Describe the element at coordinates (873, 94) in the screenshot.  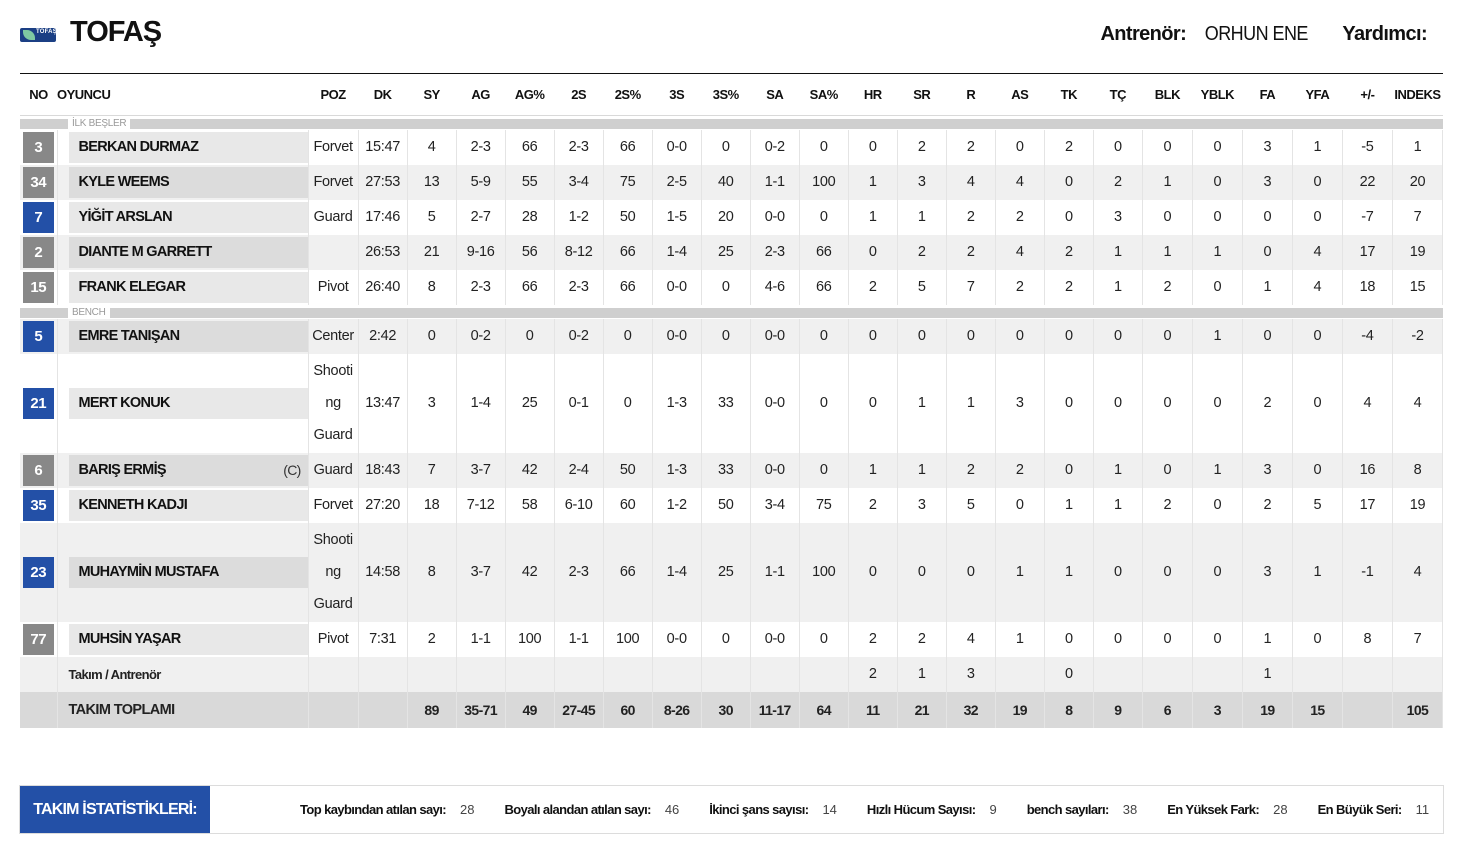
I see `column-header: HR` at that location.